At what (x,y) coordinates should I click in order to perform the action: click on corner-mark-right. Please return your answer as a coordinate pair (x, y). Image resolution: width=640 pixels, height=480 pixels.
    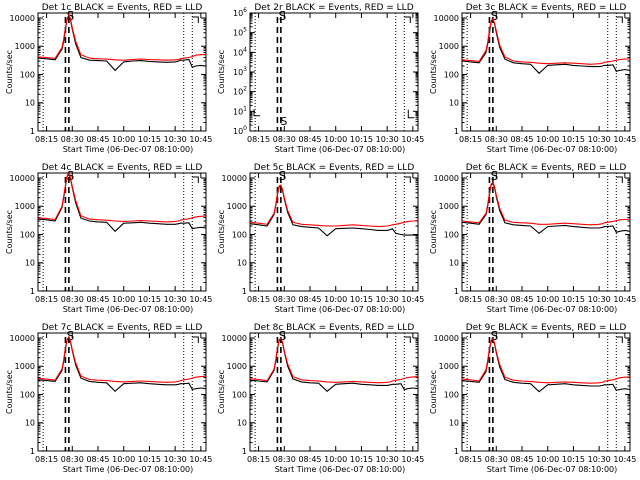
    Looking at the image, I should click on (411, 114).